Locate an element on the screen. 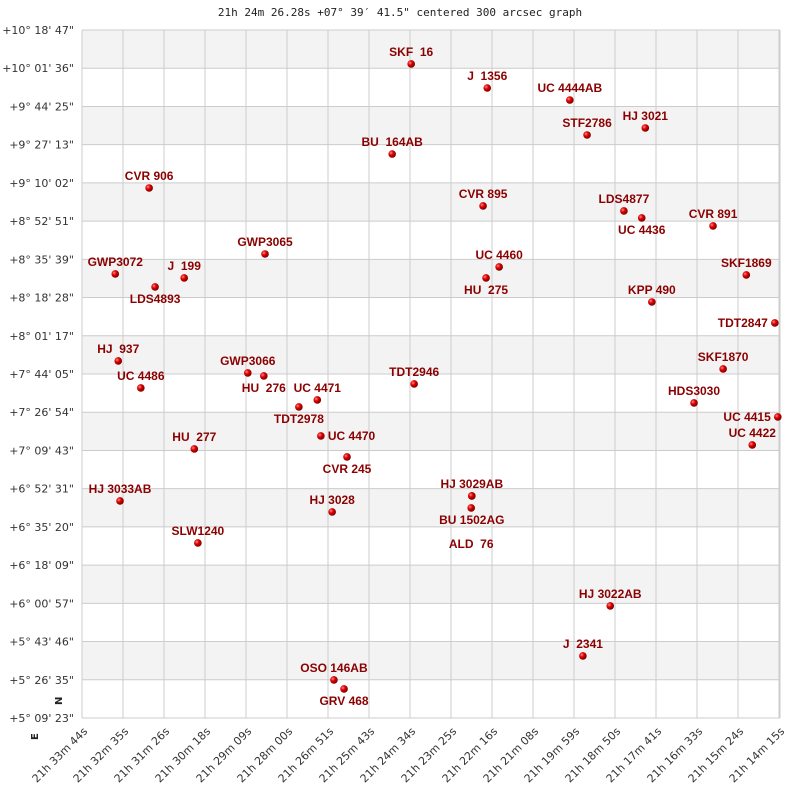 This screenshot has width=800, height=800. star-marker: CVR 245 is located at coordinates (347, 464).